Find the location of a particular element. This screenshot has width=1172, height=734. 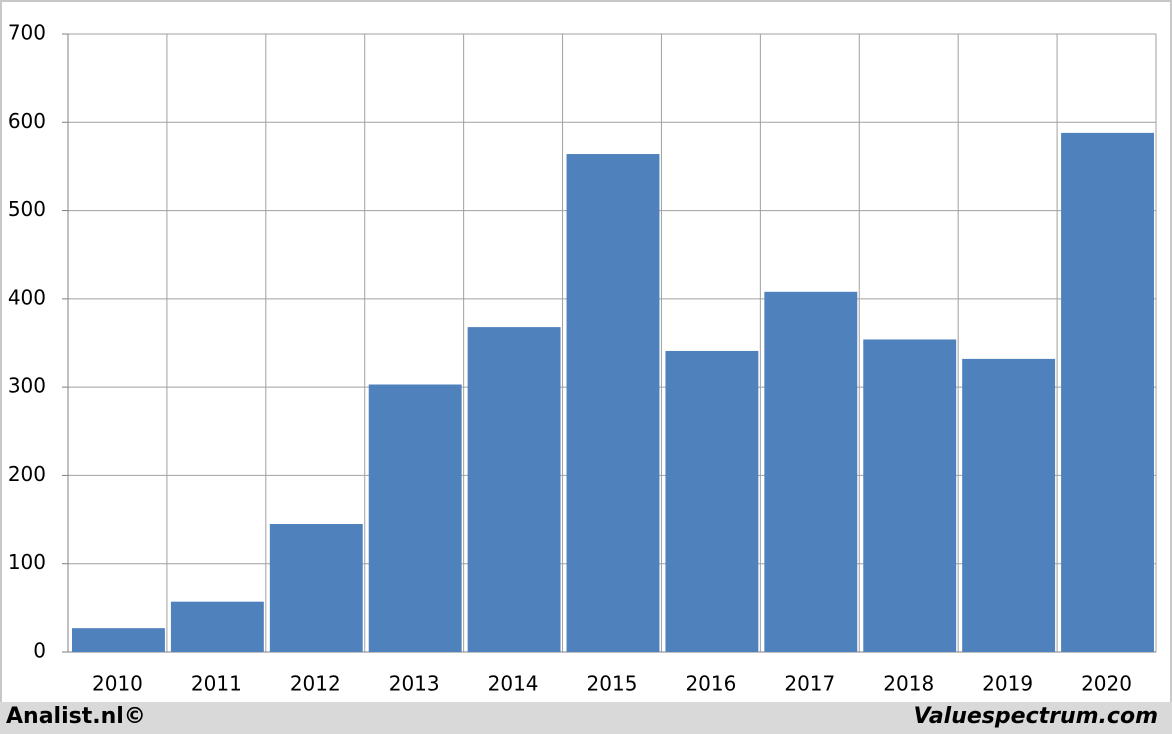

y-tick-label: 400 is located at coordinates (27, 297).